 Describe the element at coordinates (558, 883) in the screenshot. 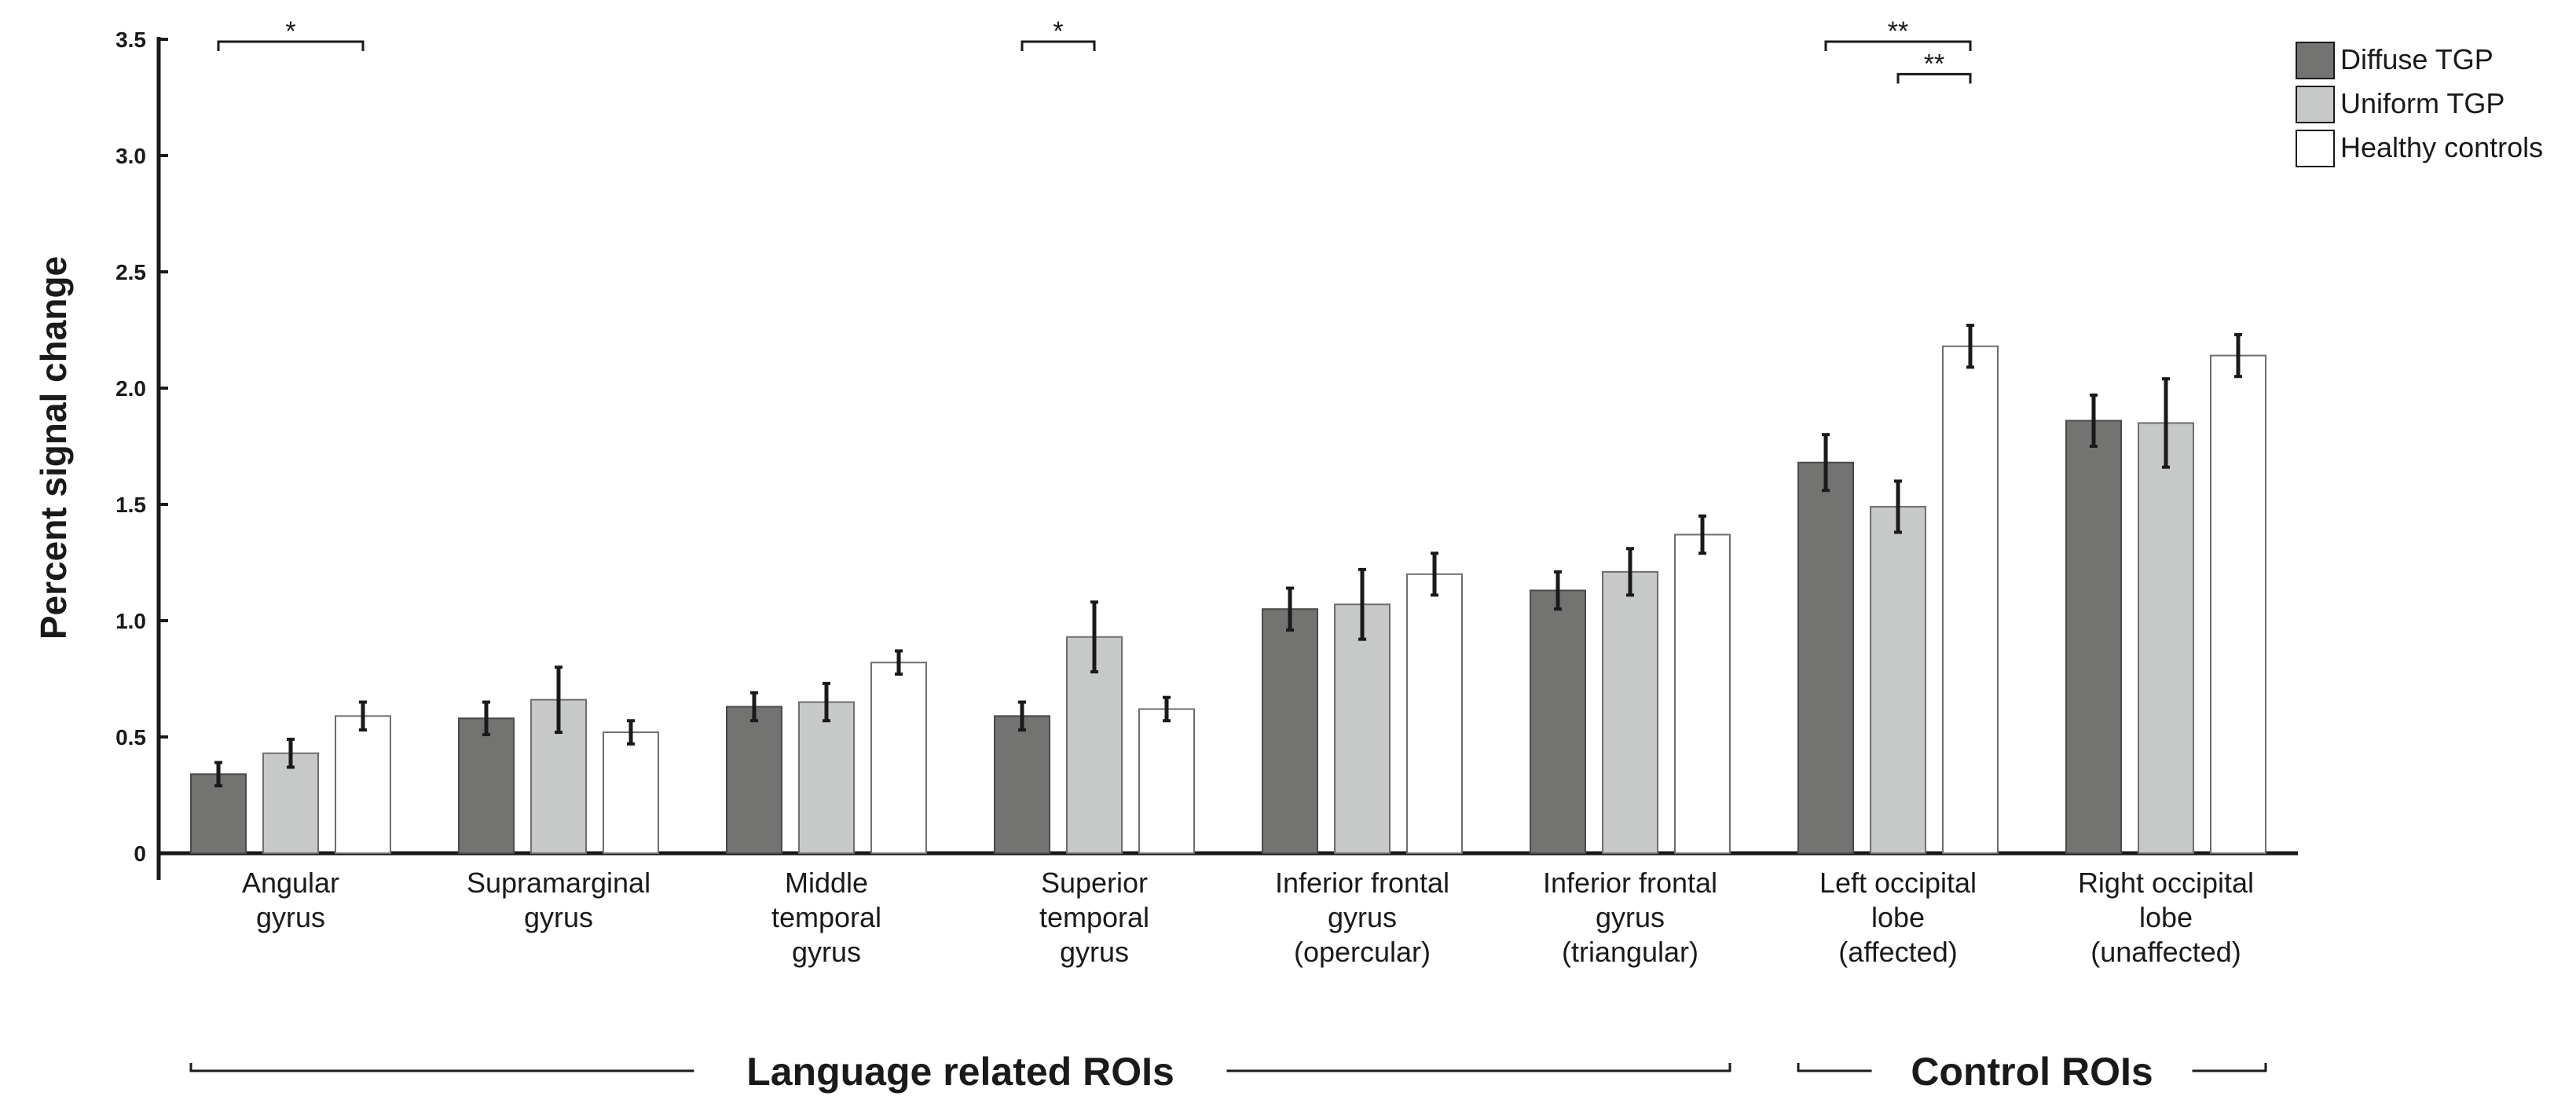

I see `category-label-line: Supramarginal` at that location.